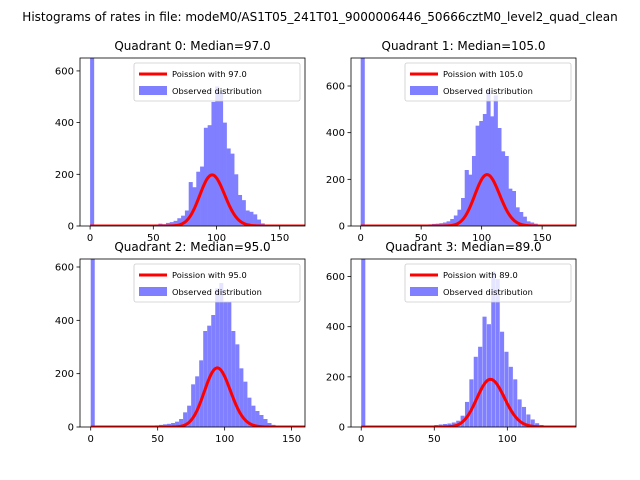  What do you see at coordinates (483, 74) in the screenshot?
I see `legend-label-poisson: Poission with 105.0` at bounding box center [483, 74].